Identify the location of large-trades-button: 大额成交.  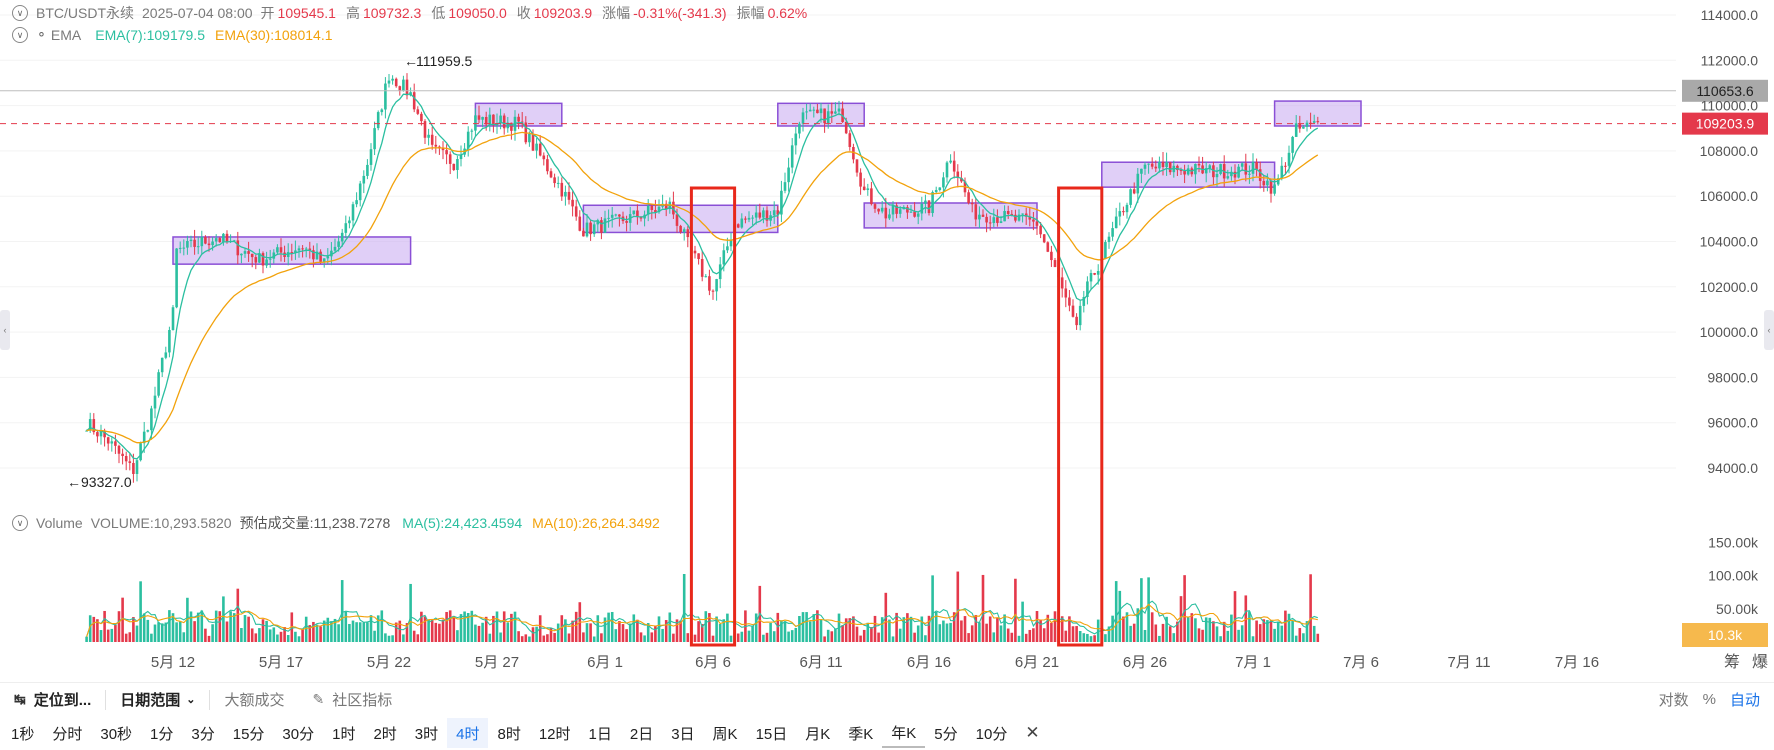
(254, 700).